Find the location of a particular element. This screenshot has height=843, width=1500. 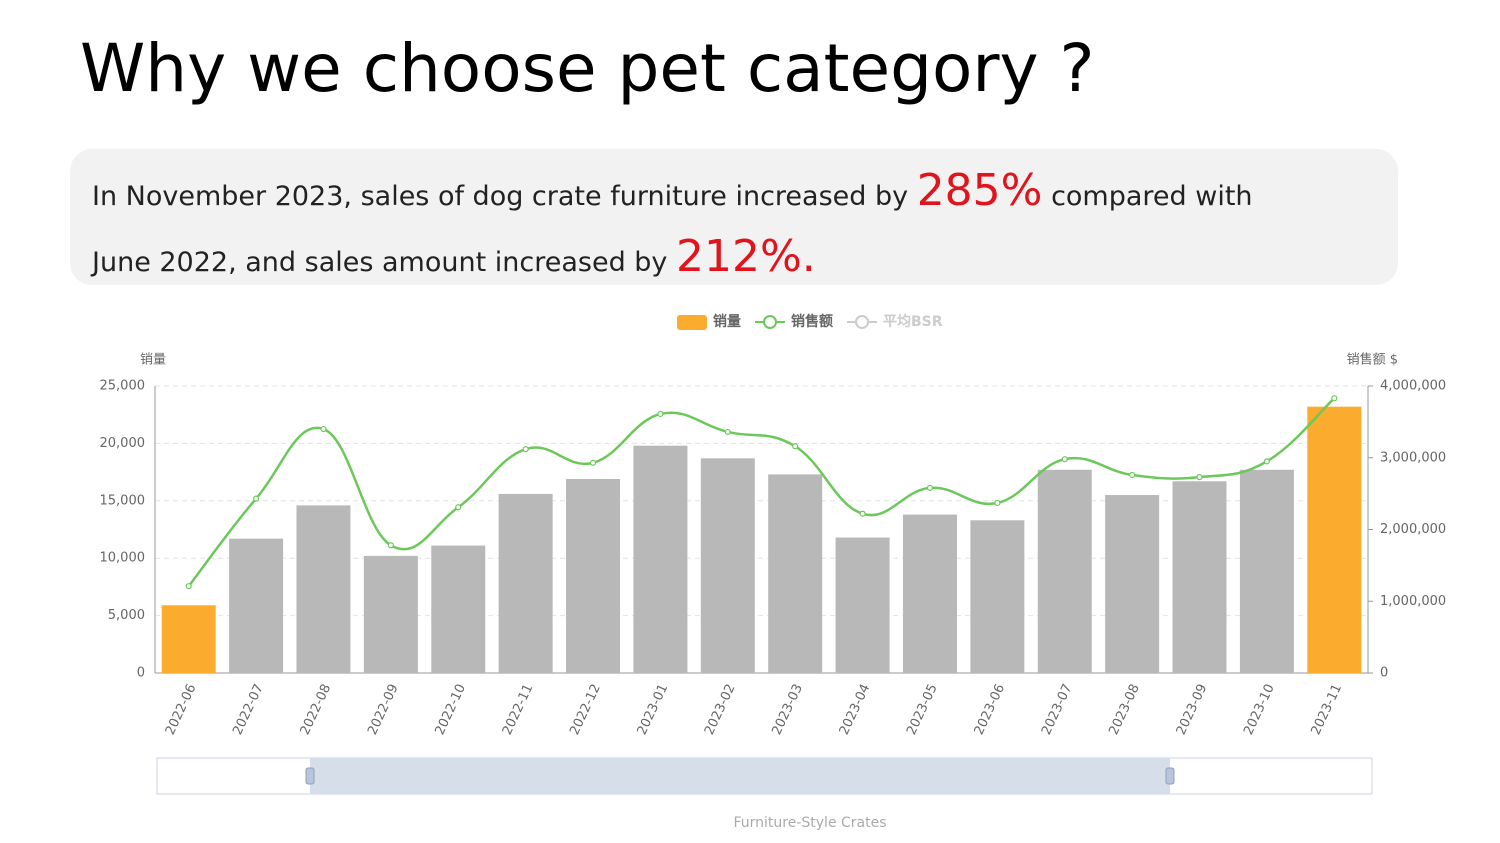

callout-highlight: 212%. is located at coordinates (746, 256).